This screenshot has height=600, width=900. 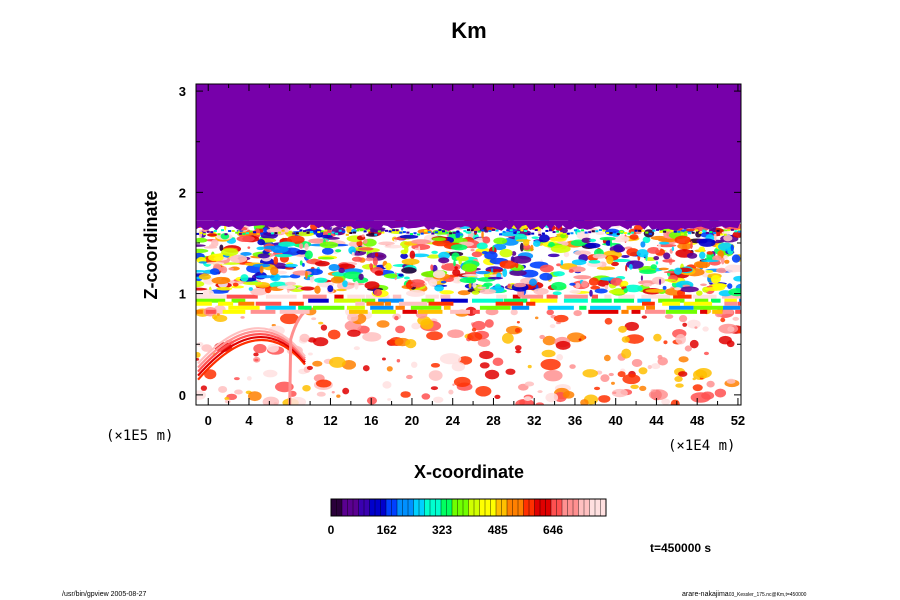 I want to click on y-axis-label: Z-coordinate, so click(x=151, y=244).